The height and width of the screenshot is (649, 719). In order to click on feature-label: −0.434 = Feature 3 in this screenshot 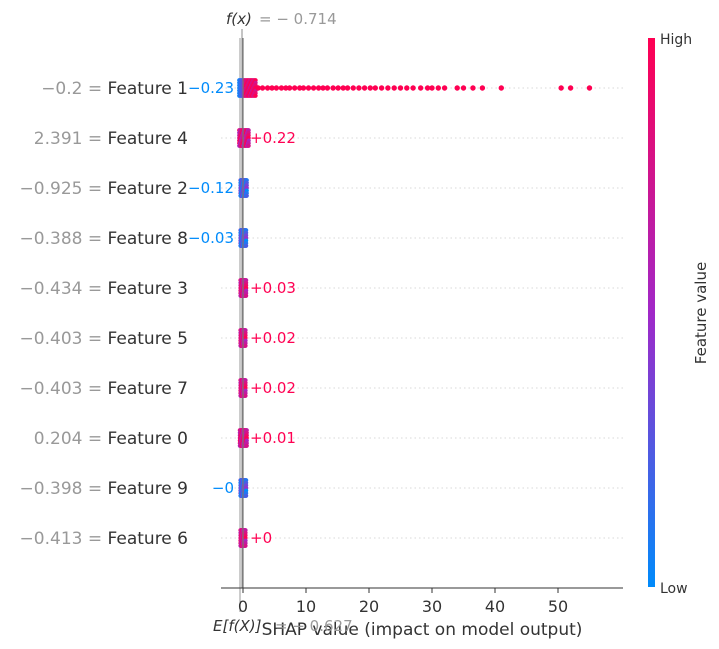, I will do `click(104, 289)`.